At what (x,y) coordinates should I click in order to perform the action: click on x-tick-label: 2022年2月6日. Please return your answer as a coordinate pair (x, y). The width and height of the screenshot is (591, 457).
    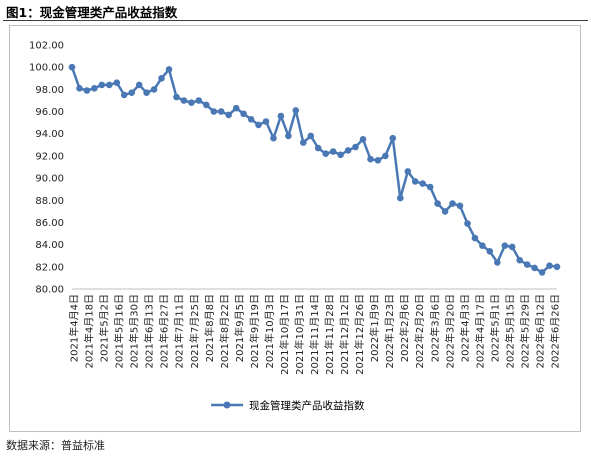
    Looking at the image, I should click on (404, 328).